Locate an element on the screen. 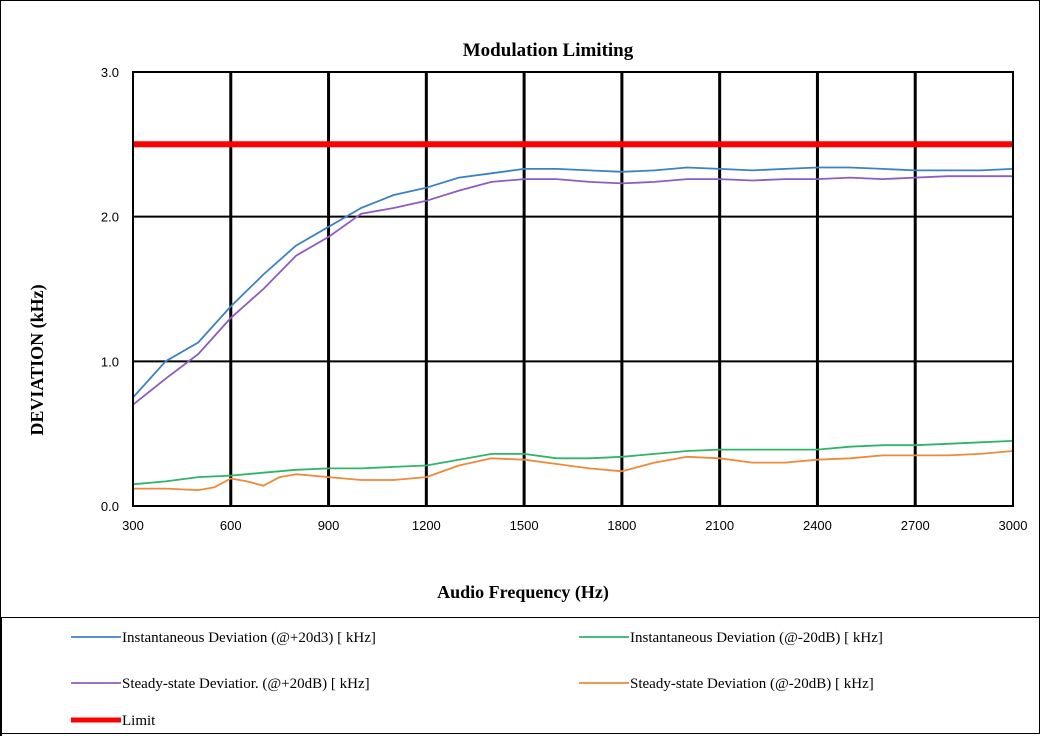  y-tick-label: 2.0 is located at coordinates (110, 217).